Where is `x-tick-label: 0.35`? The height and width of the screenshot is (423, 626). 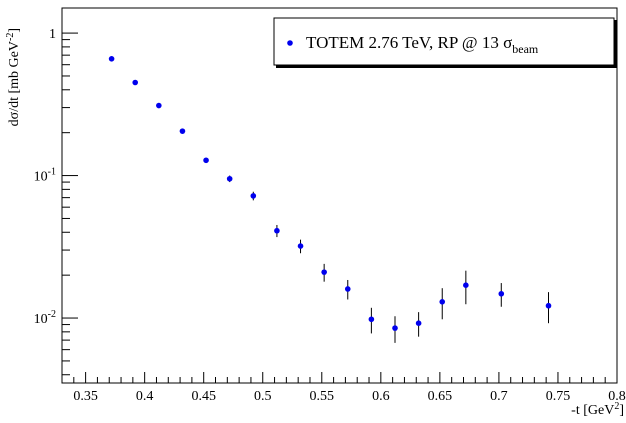 x-tick-label: 0.35 is located at coordinates (85, 396).